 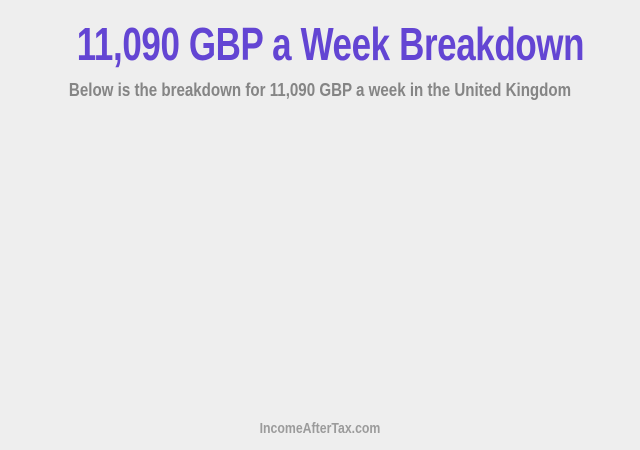 I want to click on footer-brand: IncomeAfterTax.com, so click(x=320, y=428).